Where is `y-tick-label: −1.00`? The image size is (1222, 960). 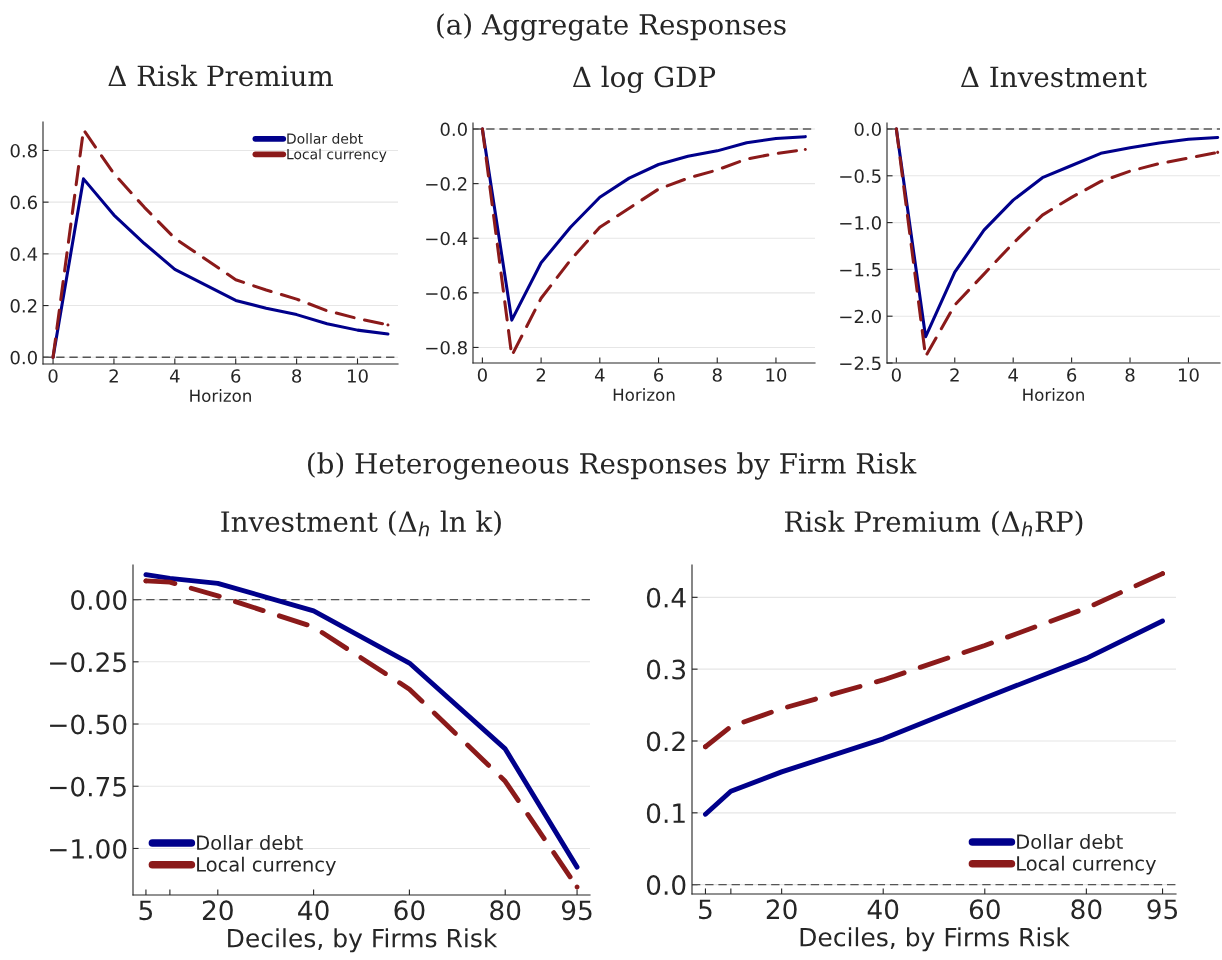 y-tick-label: −1.00 is located at coordinates (88, 848).